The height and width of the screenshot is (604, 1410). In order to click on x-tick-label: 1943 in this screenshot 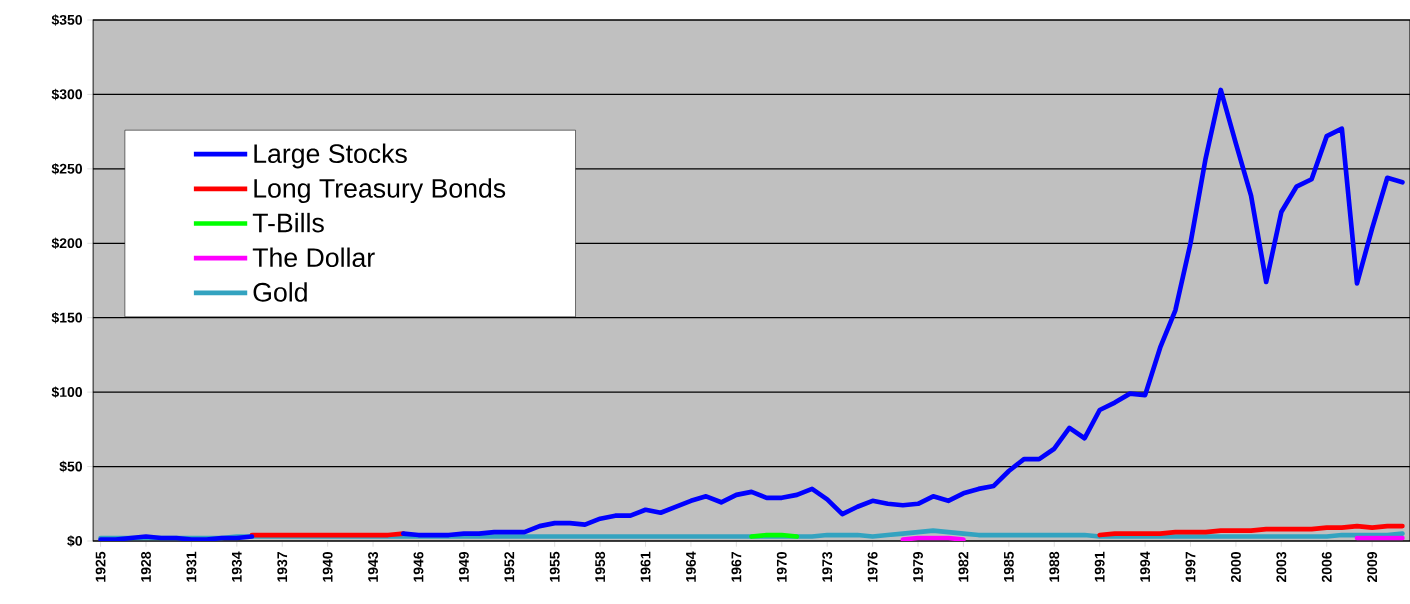, I will do `click(373, 566)`.